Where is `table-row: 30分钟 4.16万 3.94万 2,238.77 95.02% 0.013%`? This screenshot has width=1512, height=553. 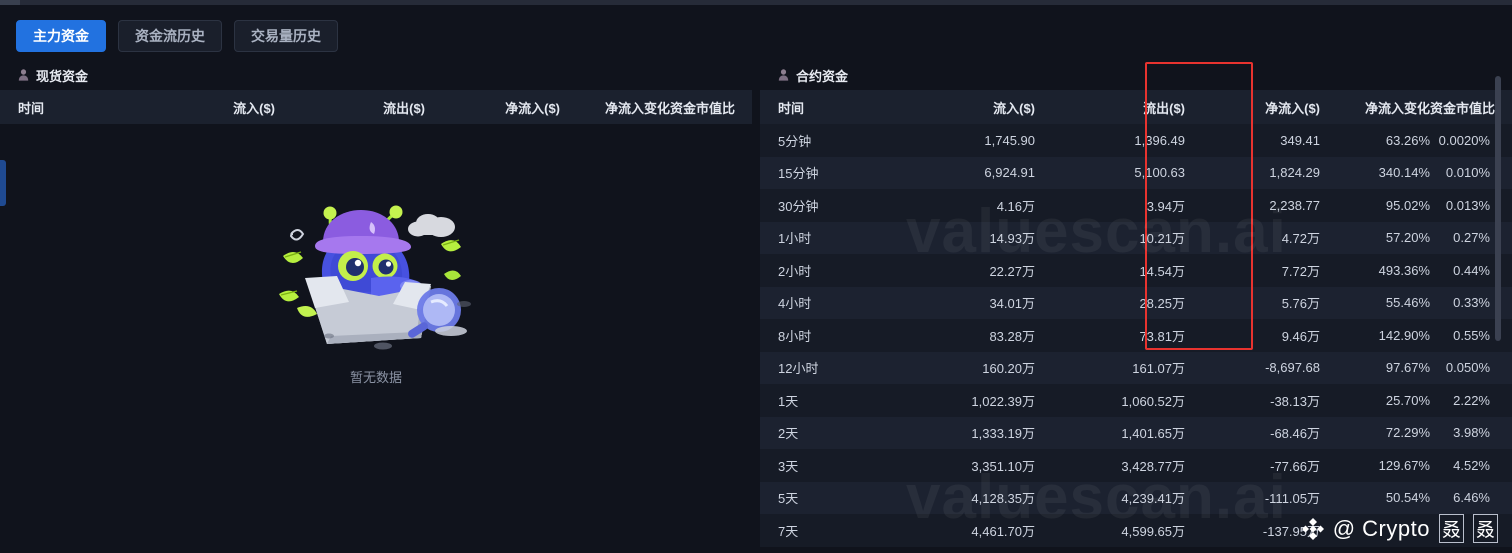 table-row: 30分钟 4.16万 3.94万 2,238.77 95.02% 0.013% is located at coordinates (1136, 205).